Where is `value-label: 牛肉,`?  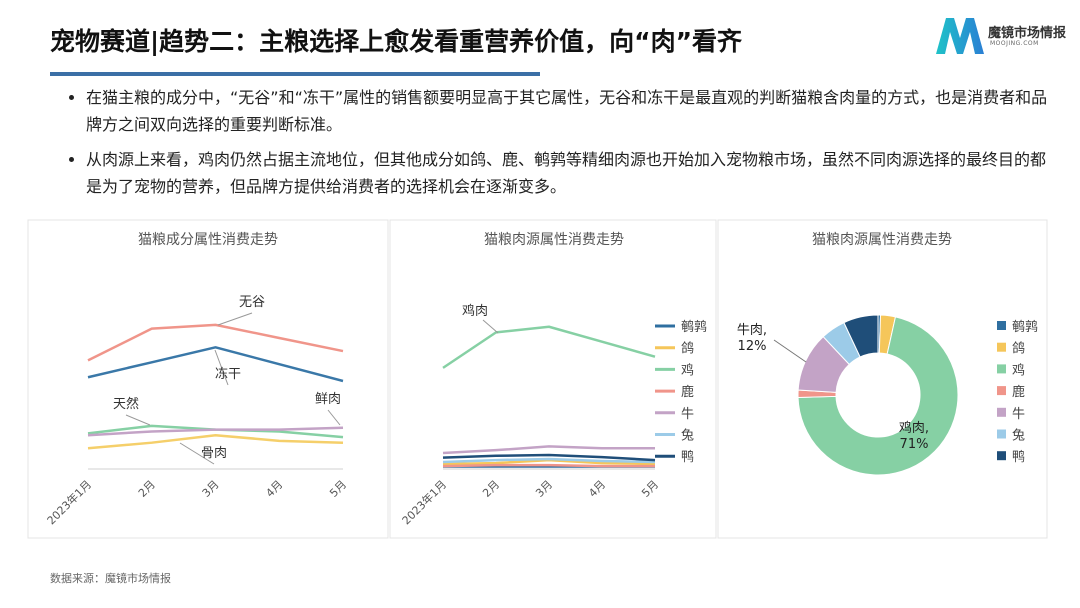
value-label: 牛肉, is located at coordinates (752, 330).